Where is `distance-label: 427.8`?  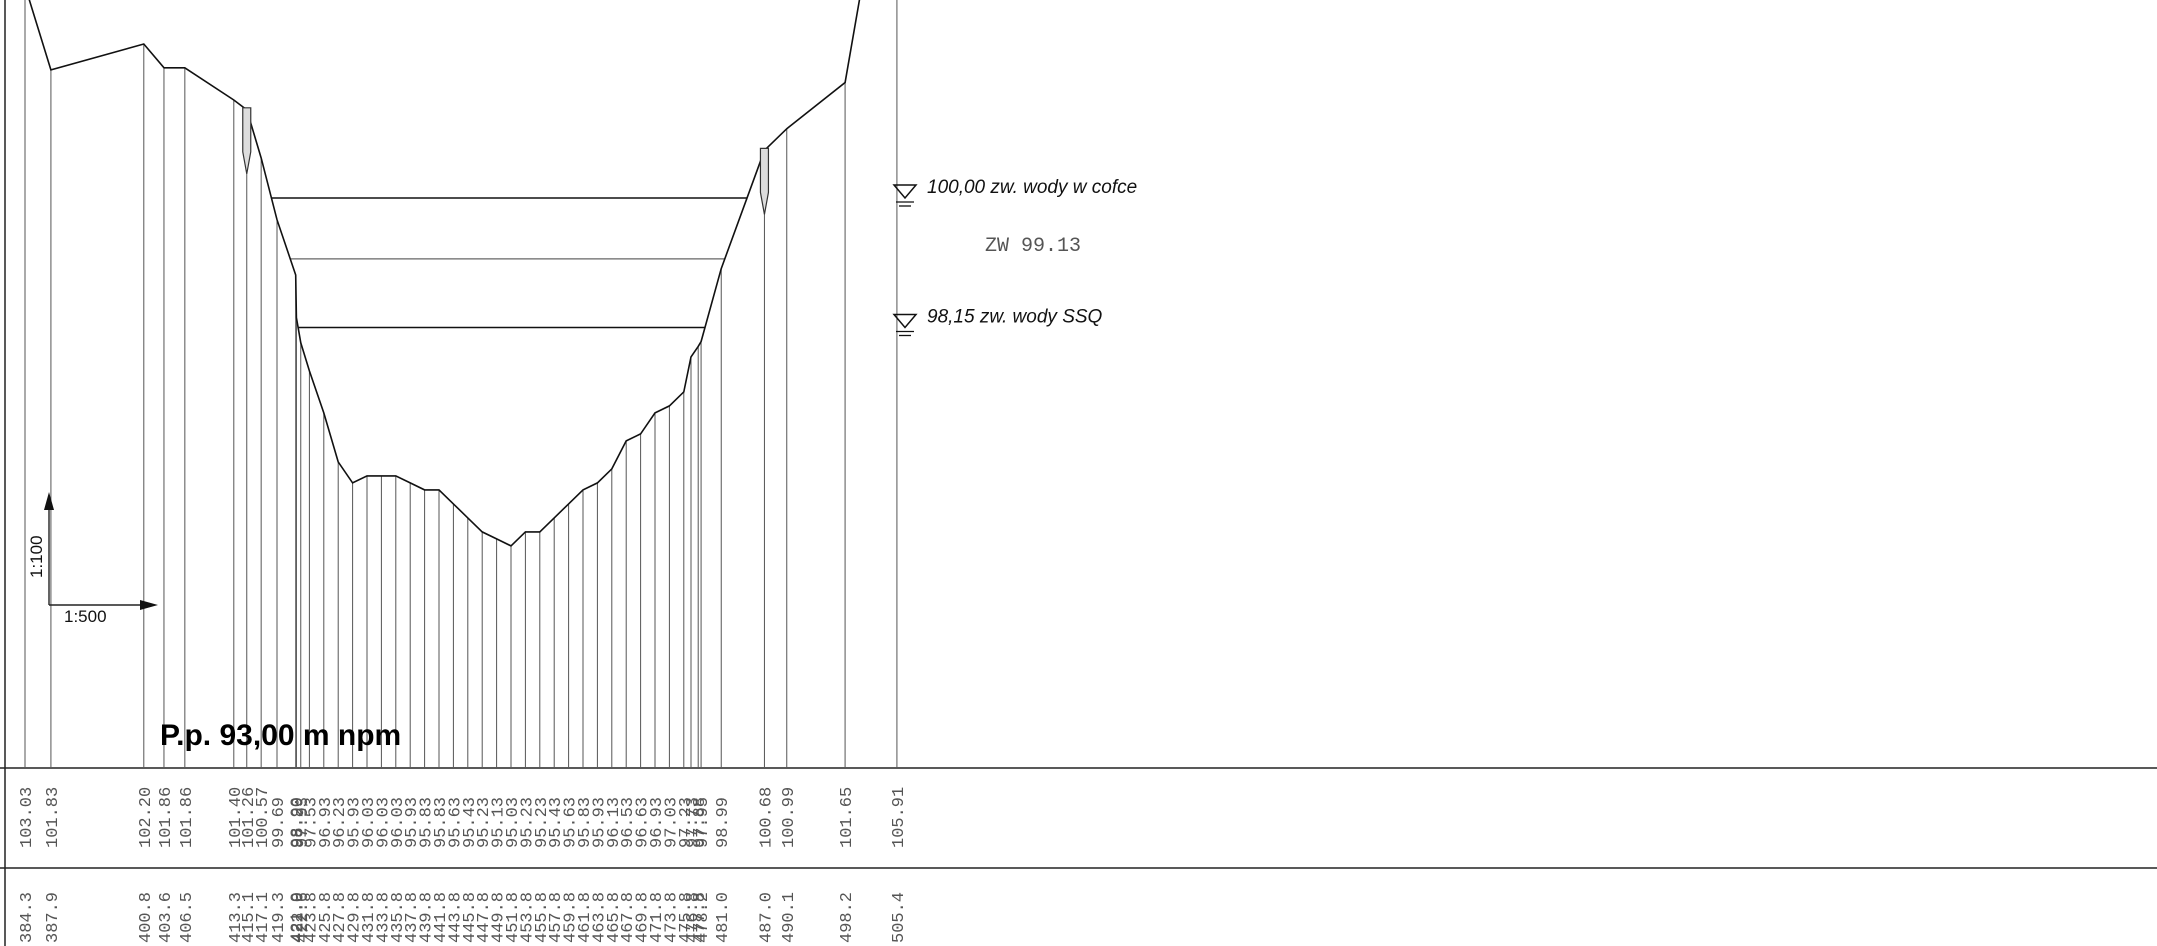
distance-label: 427.8 is located at coordinates (340, 917).